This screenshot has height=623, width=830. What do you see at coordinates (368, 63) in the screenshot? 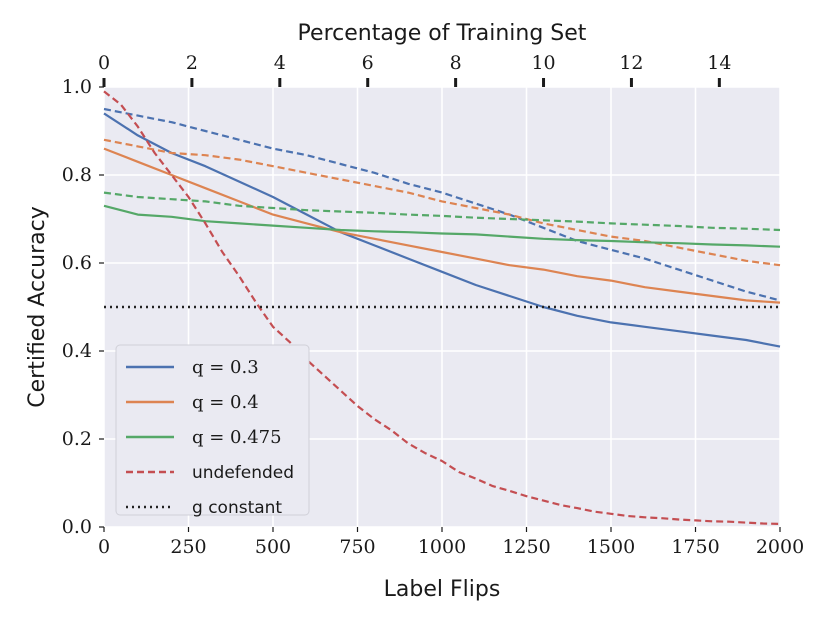
I see `top-tick-label: 6` at bounding box center [368, 63].